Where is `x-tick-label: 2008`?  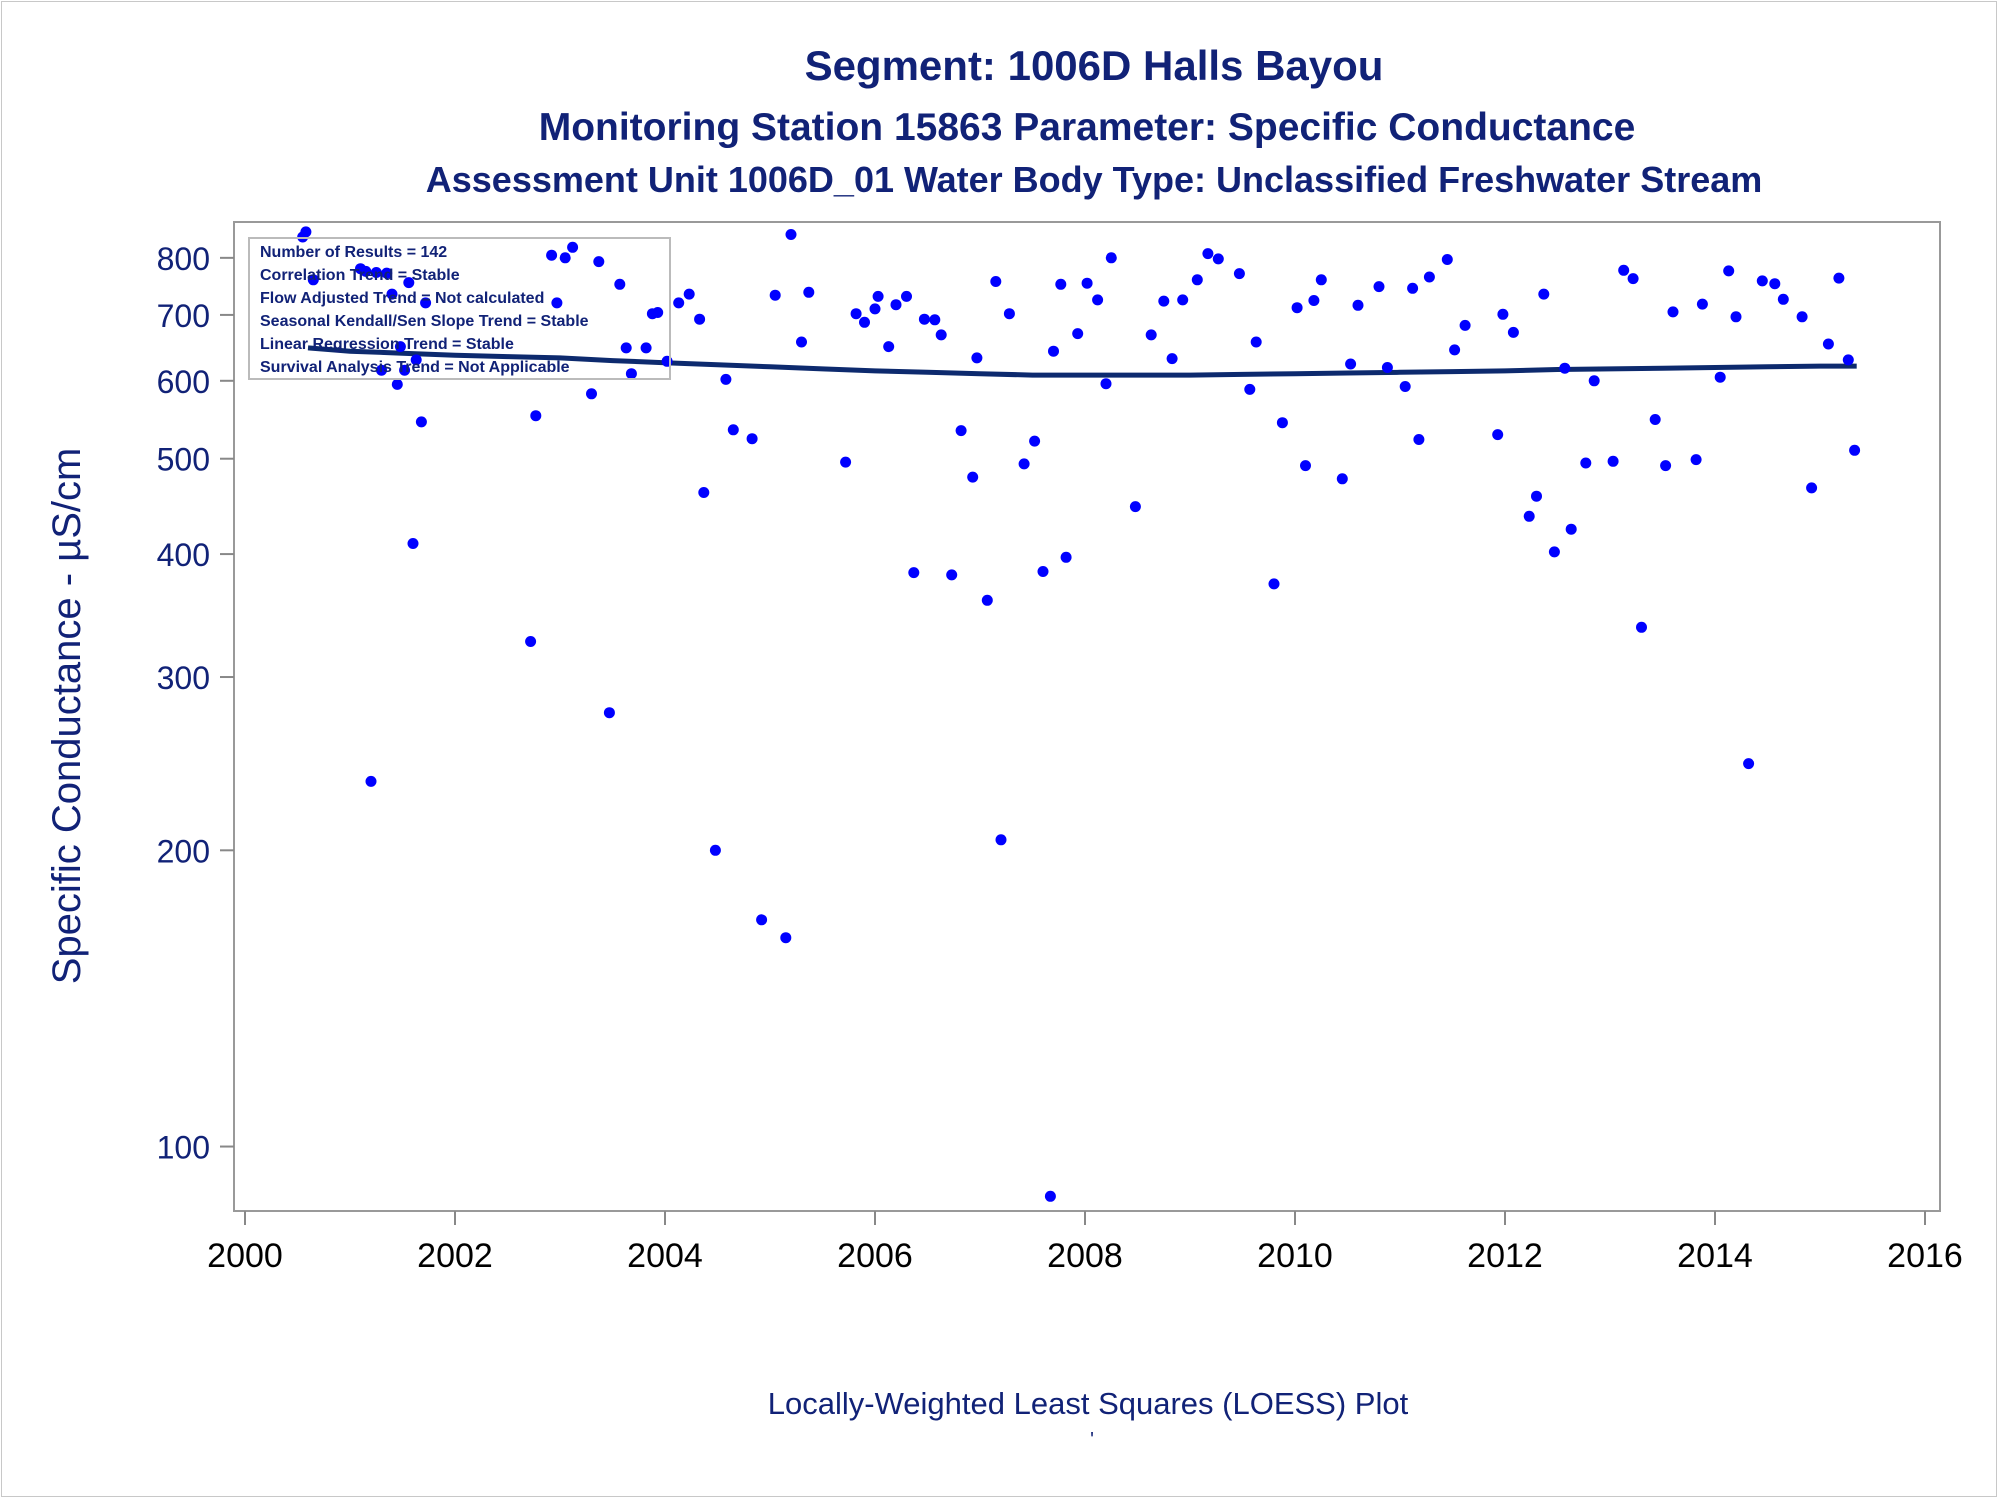
x-tick-label: 2008 is located at coordinates (1085, 1256).